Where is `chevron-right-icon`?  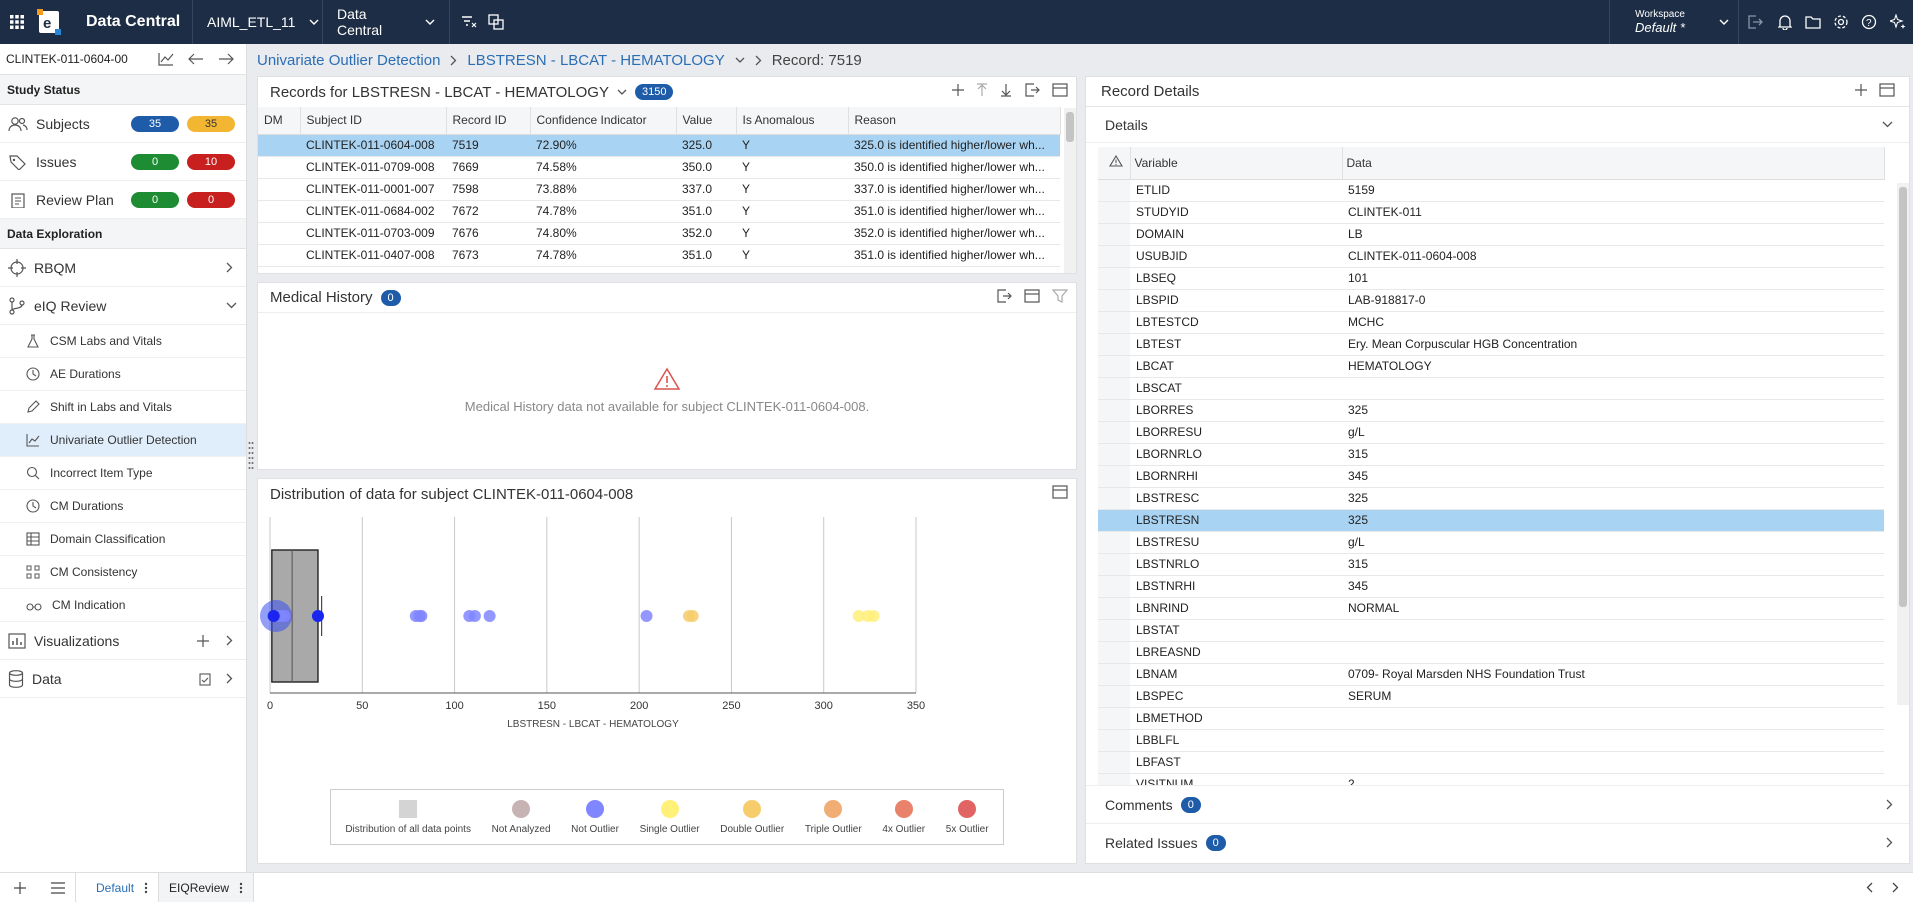 chevron-right-icon is located at coordinates (1895, 887).